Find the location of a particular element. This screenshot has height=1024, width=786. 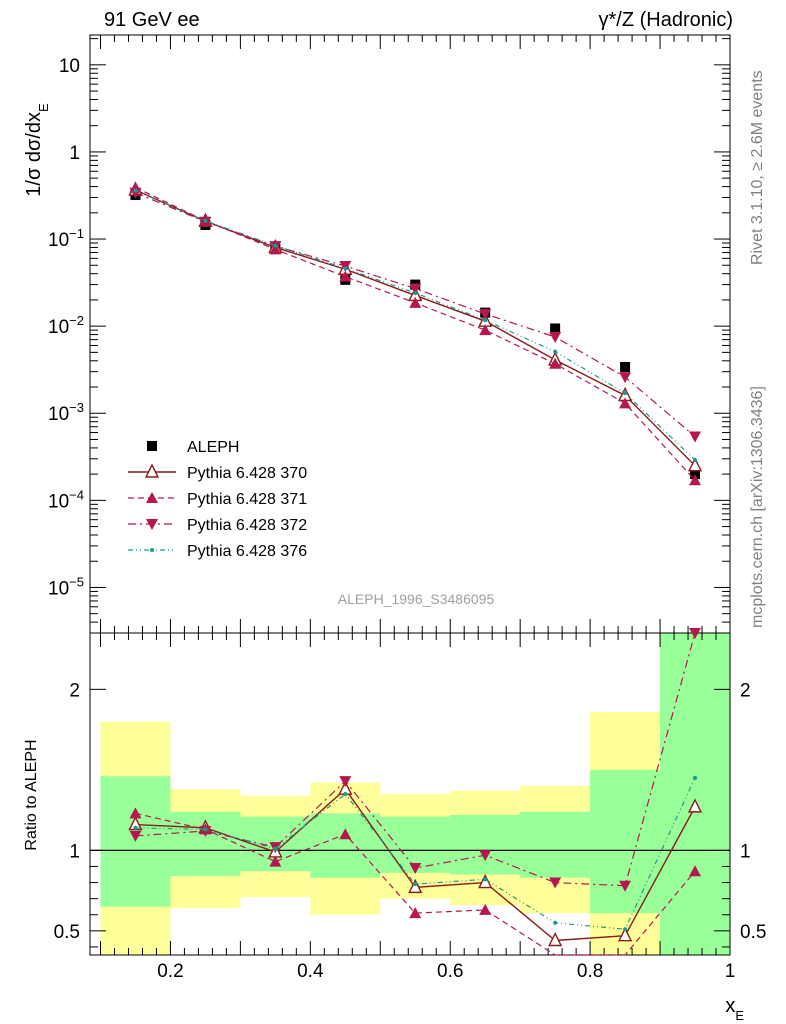

main-y-tick-label: 10⁻¹ is located at coordinates (66, 238).